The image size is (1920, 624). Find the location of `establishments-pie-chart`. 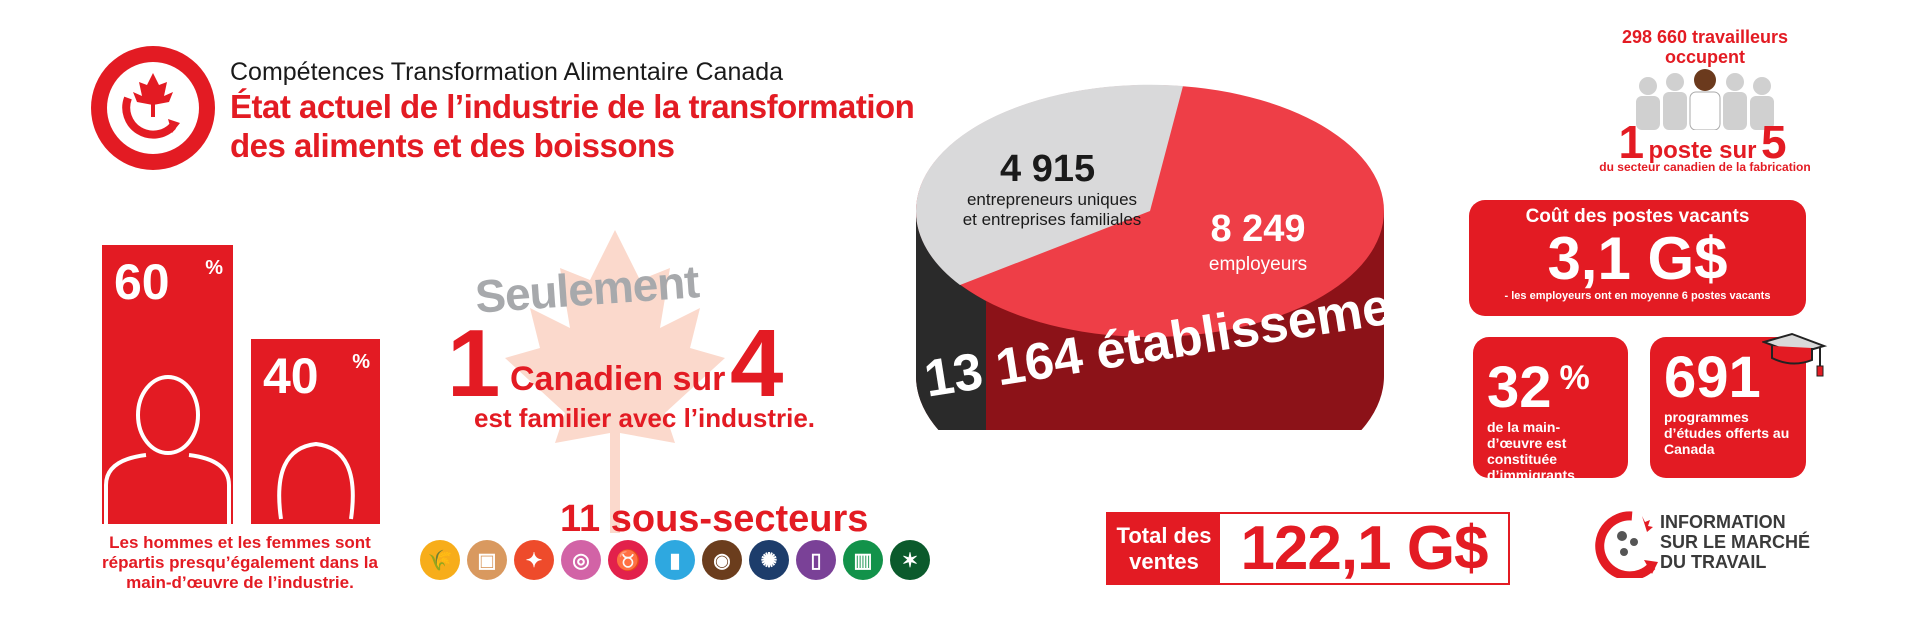

establishments-pie-chart is located at coordinates (1149, 257).